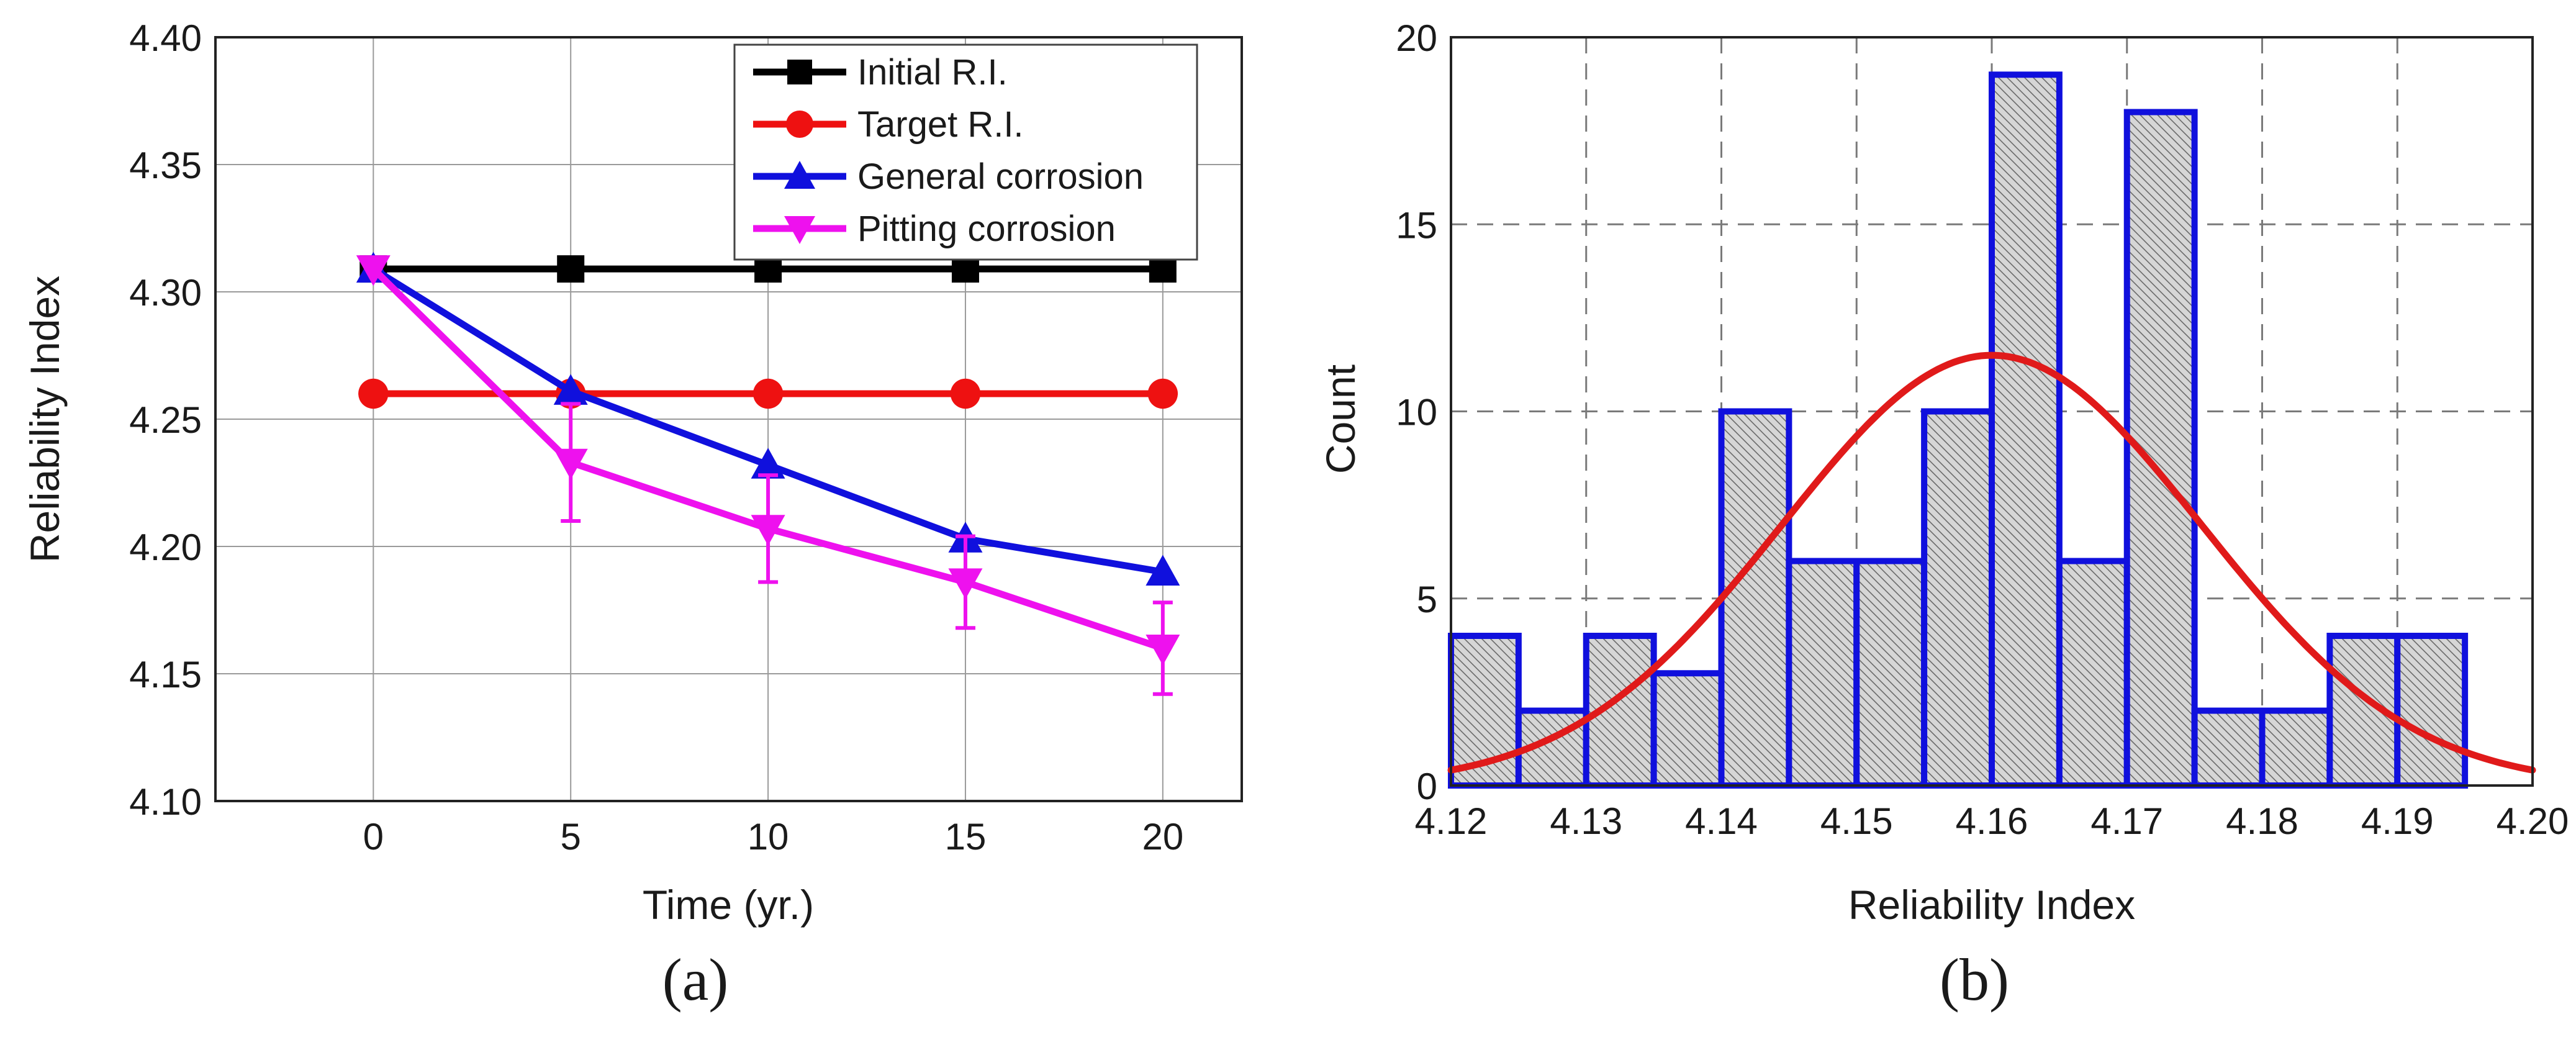  What do you see at coordinates (1586, 821) in the screenshot?
I see `x-tick-label: 4.13` at bounding box center [1586, 821].